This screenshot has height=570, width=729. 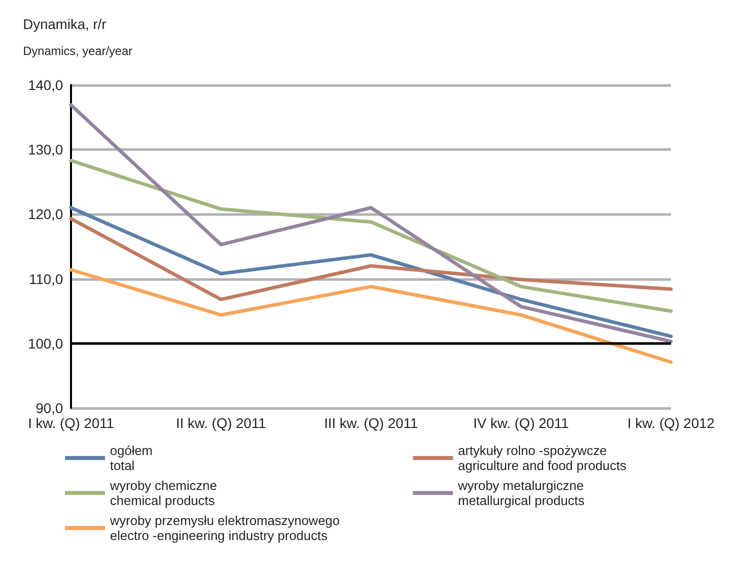 I want to click on x-tick-label: I kw. (Q) 2012, so click(x=671, y=423).